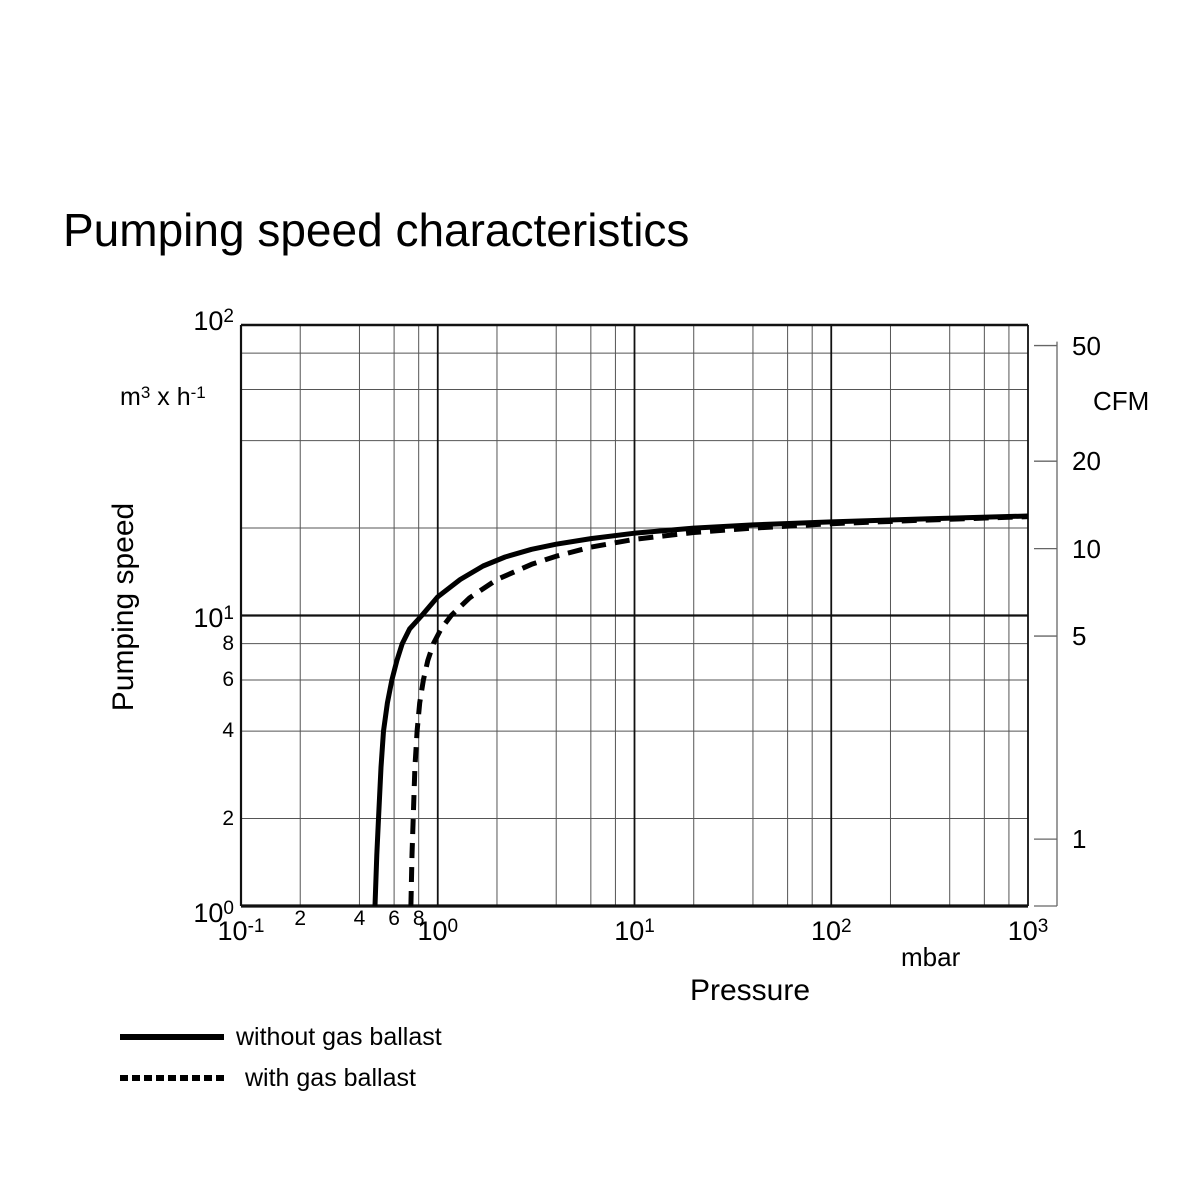  What do you see at coordinates (438, 931) in the screenshot?
I see `x-tick-label: 100` at bounding box center [438, 931].